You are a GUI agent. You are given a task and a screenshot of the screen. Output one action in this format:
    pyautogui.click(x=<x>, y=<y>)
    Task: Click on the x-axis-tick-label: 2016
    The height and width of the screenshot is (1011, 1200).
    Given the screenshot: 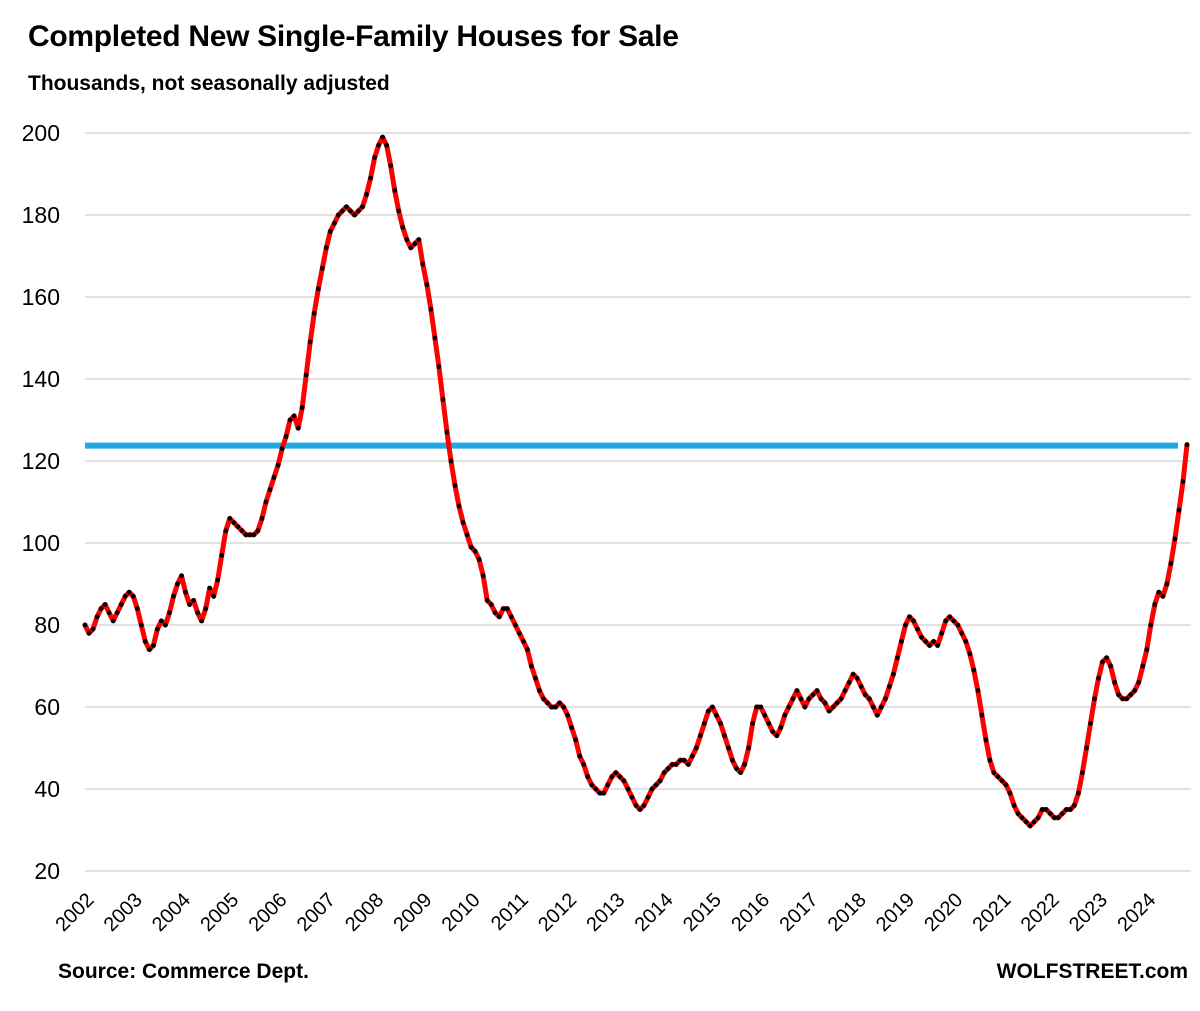 What is the action you would take?
    pyautogui.click(x=750, y=912)
    